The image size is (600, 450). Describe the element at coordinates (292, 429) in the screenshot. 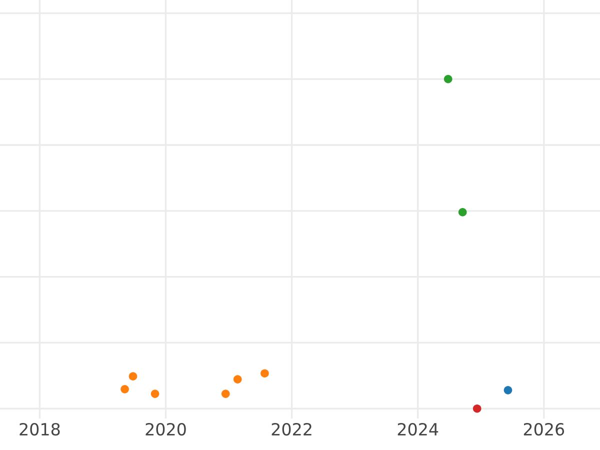

I see `x-tick-label: 2022` at that location.